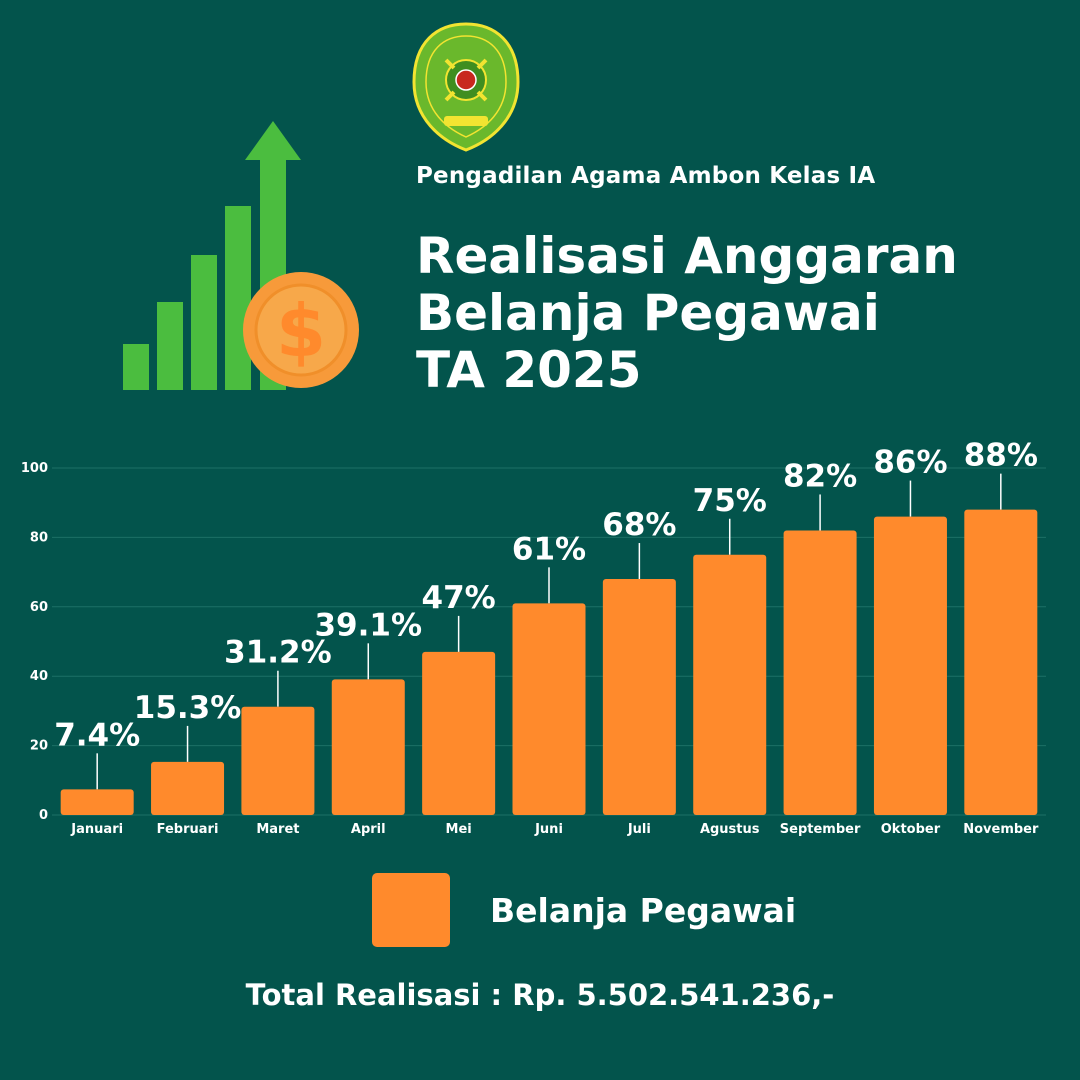  Describe the element at coordinates (911, 829) in the screenshot. I see `x-tick-label: Oktober` at that location.